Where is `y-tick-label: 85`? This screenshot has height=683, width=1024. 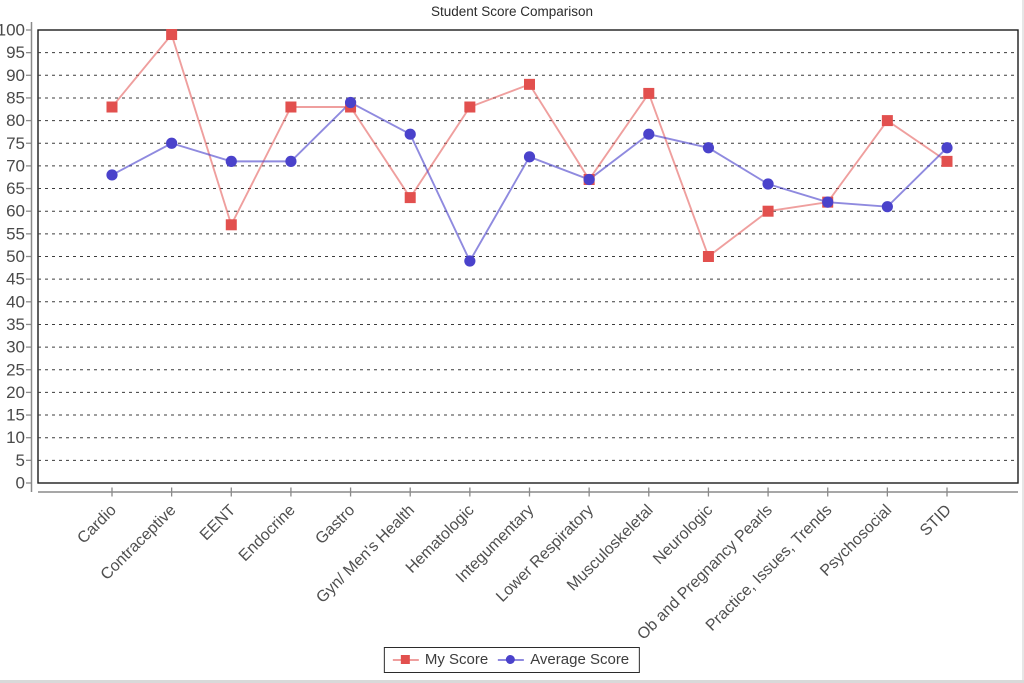 y-tick-label: 85 is located at coordinates (15, 97).